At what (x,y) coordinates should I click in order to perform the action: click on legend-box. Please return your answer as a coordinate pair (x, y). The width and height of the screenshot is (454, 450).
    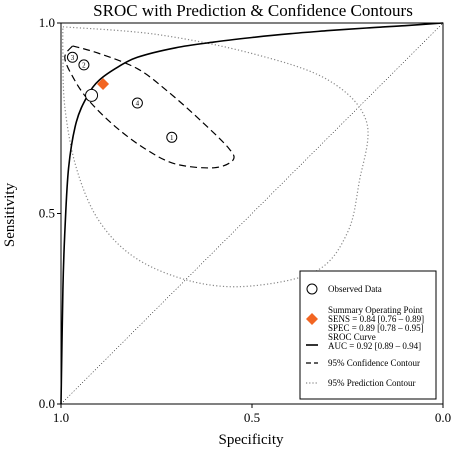
    Looking at the image, I should click on (368, 335).